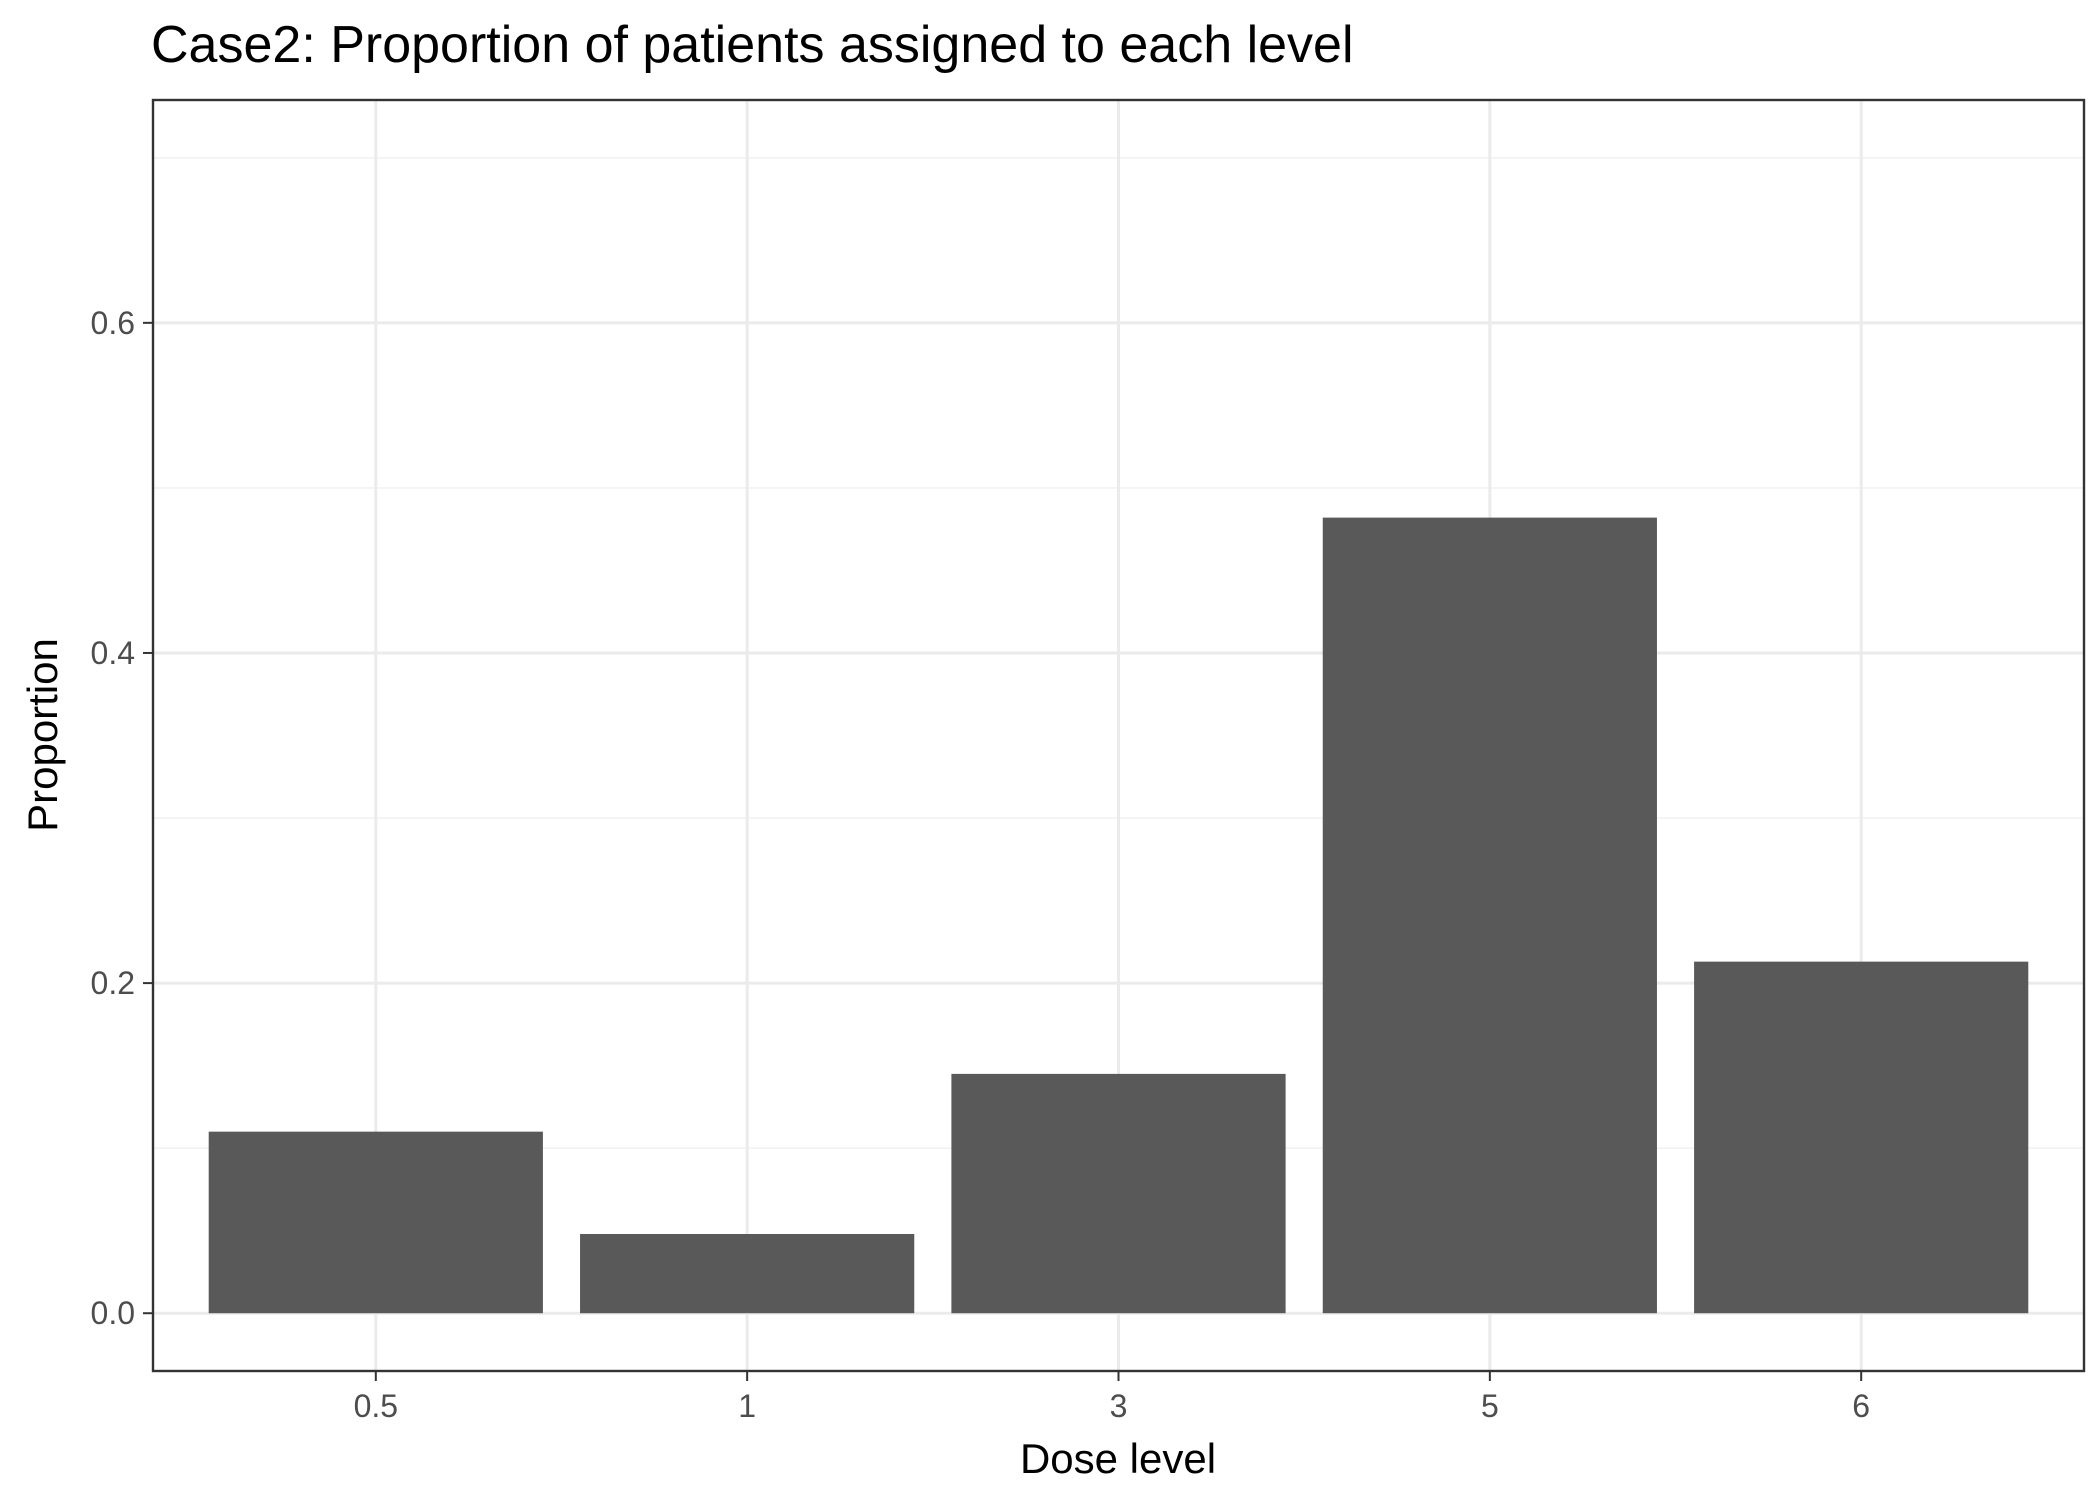 This screenshot has width=2100, height=1499. Describe the element at coordinates (376, 1406) in the screenshot. I see `x-tick-label: 0.5` at that location.